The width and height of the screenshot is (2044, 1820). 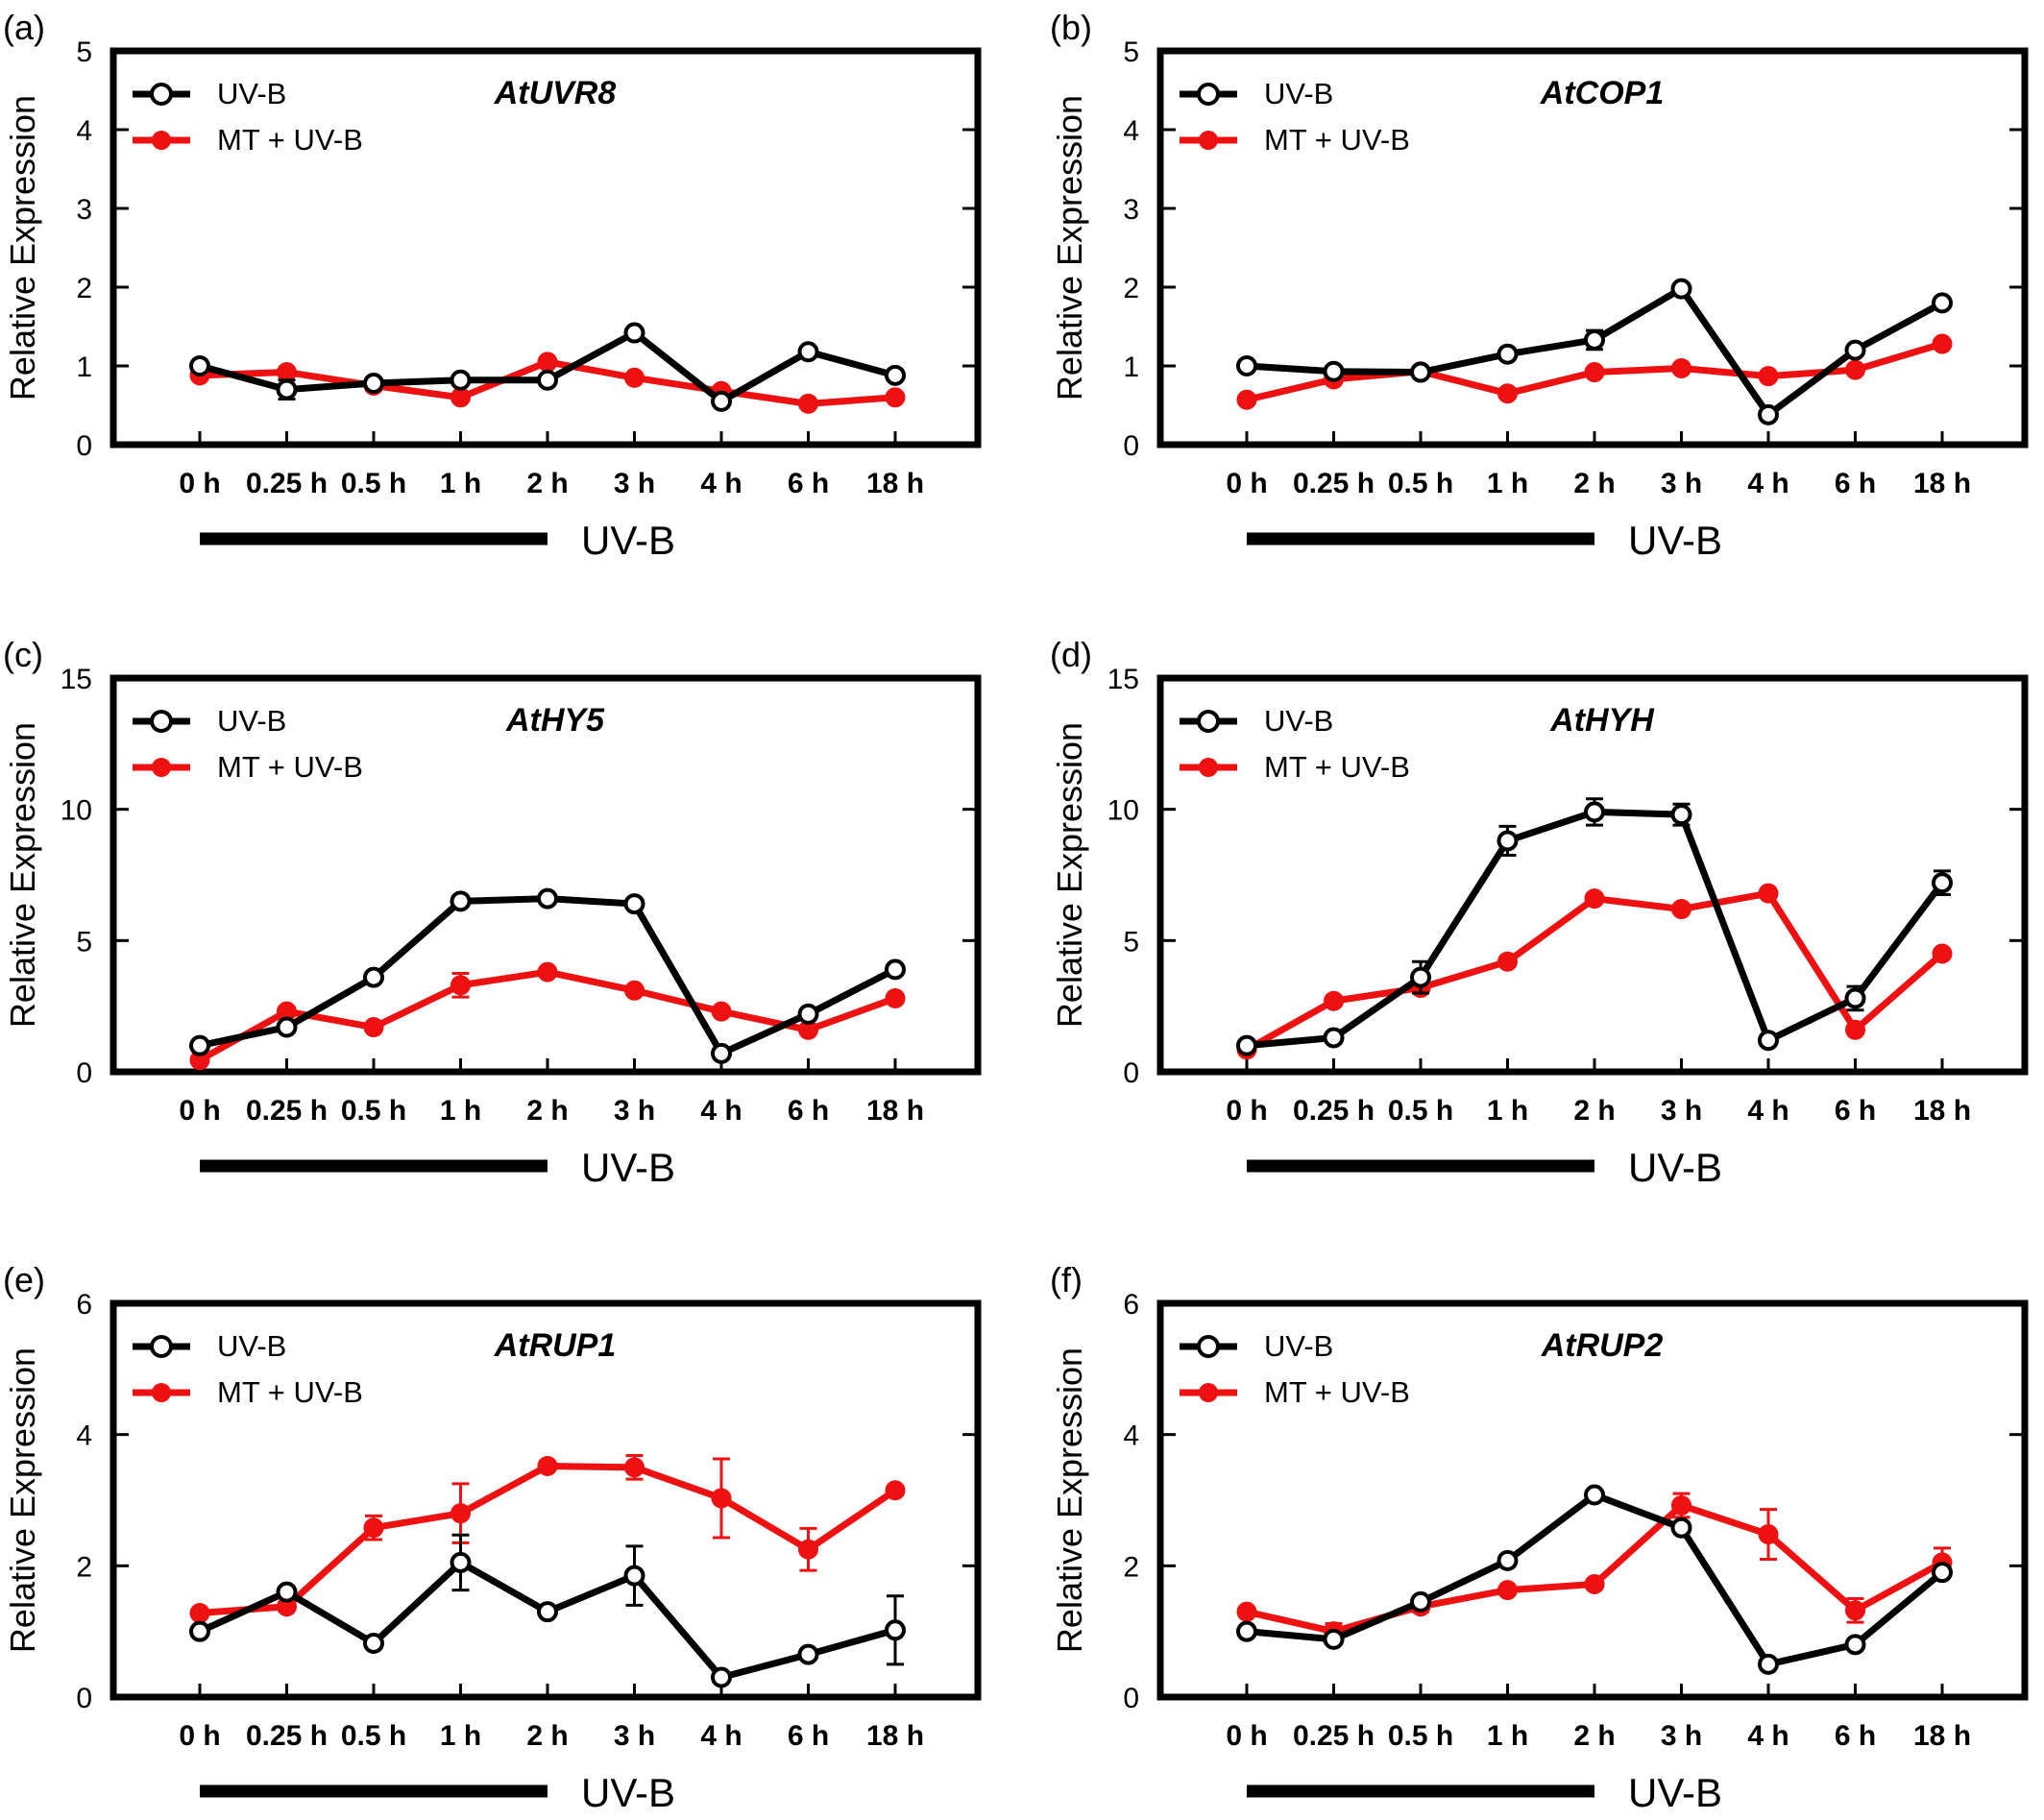 I want to click on y-tick-label: 1, so click(x=84, y=367).